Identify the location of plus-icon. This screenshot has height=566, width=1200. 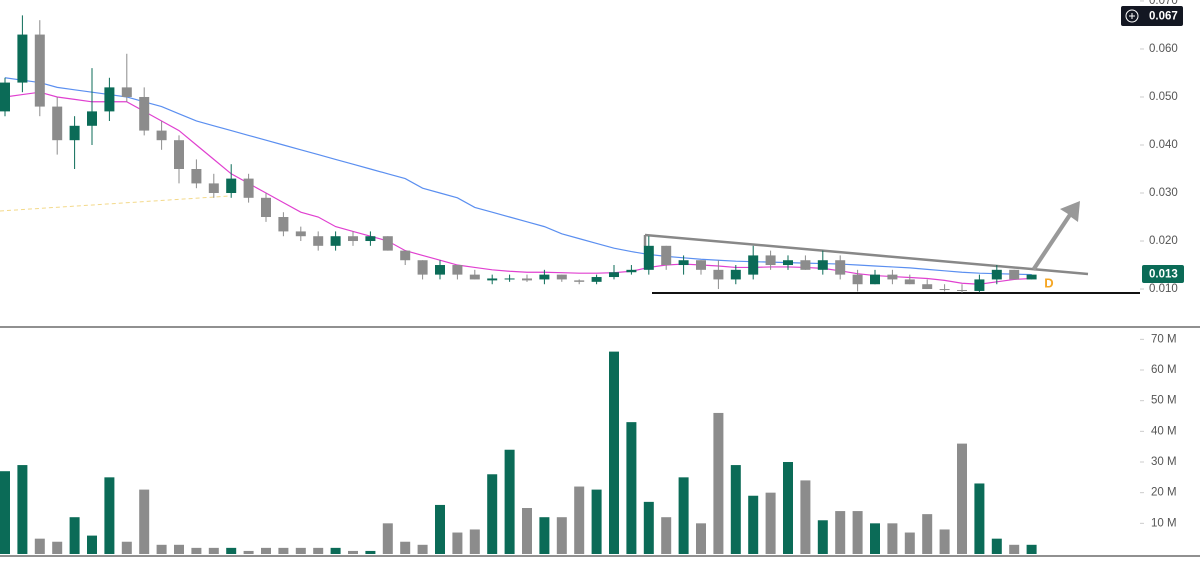
(1132, 16).